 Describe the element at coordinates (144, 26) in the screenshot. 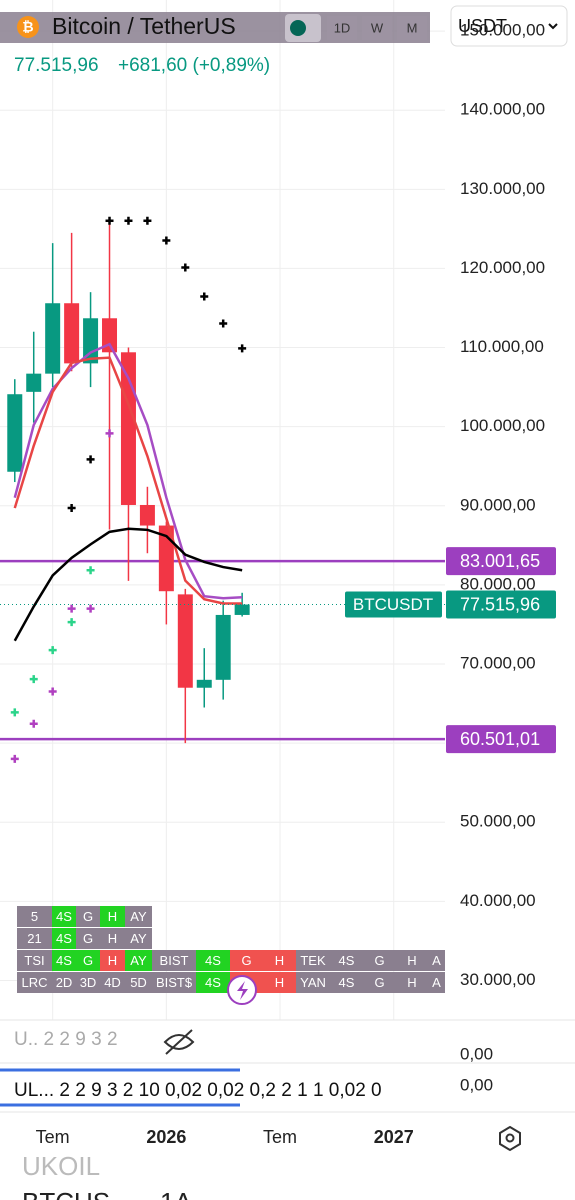

I see `symbol-title: Bitcoin / TetherUS` at that location.